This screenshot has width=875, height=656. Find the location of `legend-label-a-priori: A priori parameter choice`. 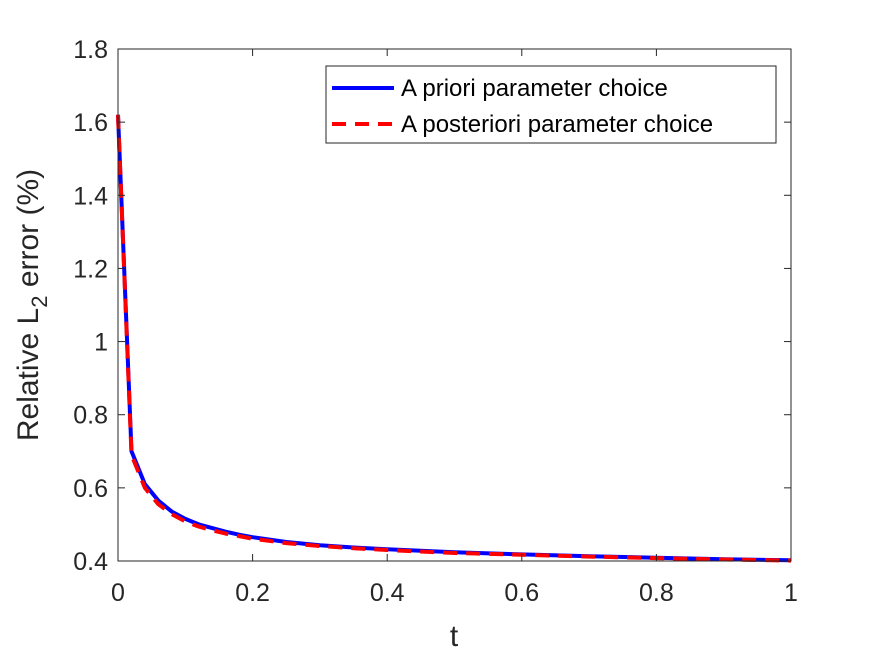

legend-label-a-priori: A priori parameter choice is located at coordinates (534, 88).